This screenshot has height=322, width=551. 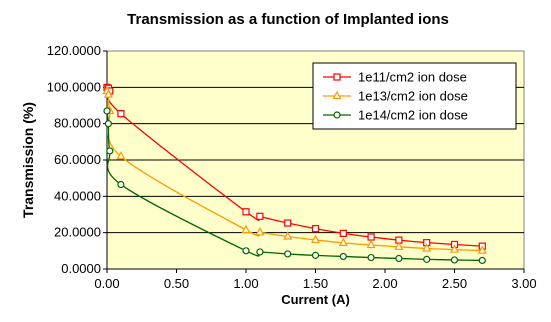 What do you see at coordinates (74, 86) in the screenshot?
I see `y-tick-label: 100.0000` at bounding box center [74, 86].